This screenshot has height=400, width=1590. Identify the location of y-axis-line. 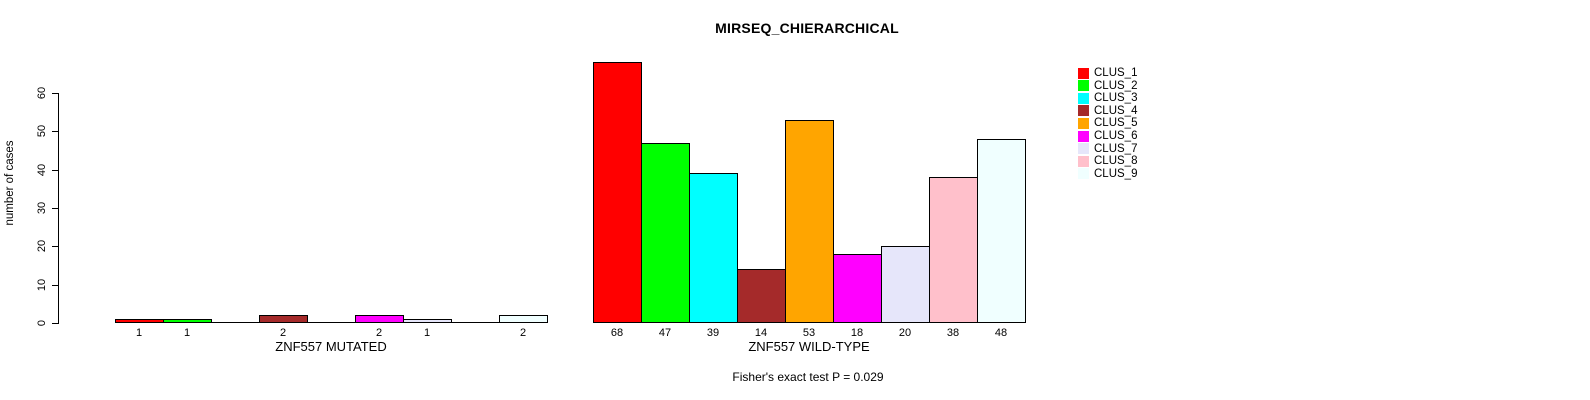
(58, 208).